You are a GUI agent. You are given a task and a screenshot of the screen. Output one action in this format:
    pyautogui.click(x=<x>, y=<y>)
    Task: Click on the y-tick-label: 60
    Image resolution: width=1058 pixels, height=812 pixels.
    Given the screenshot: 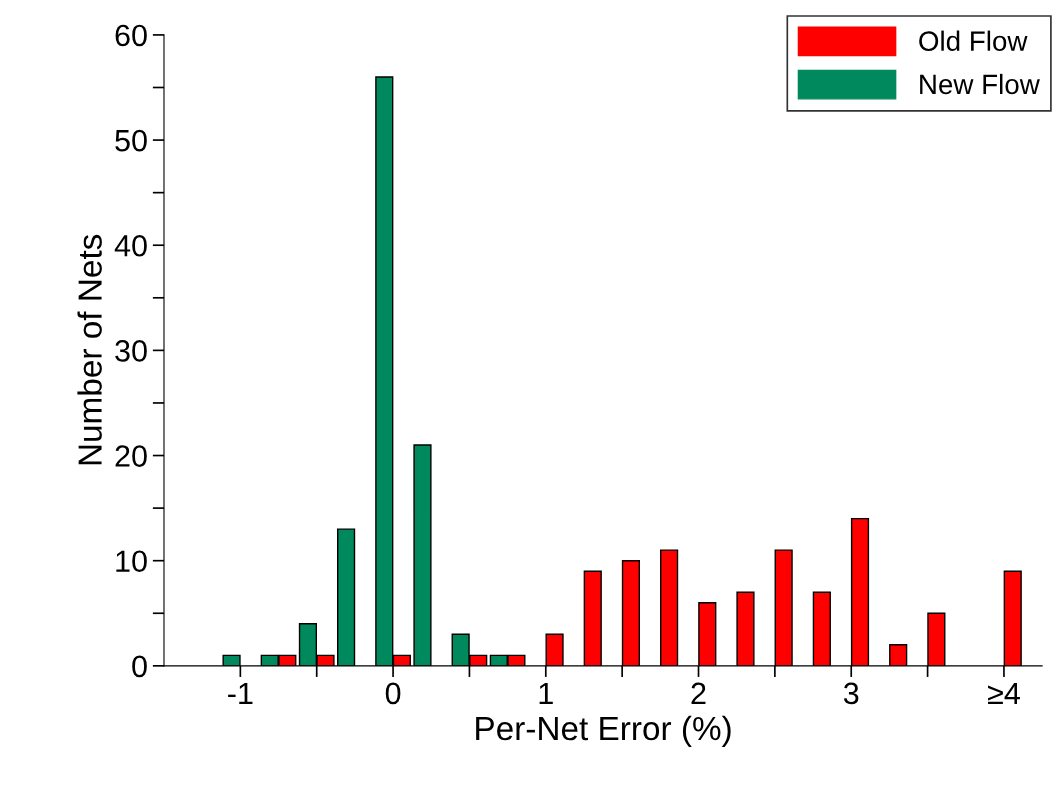 What is the action you would take?
    pyautogui.click(x=131, y=35)
    